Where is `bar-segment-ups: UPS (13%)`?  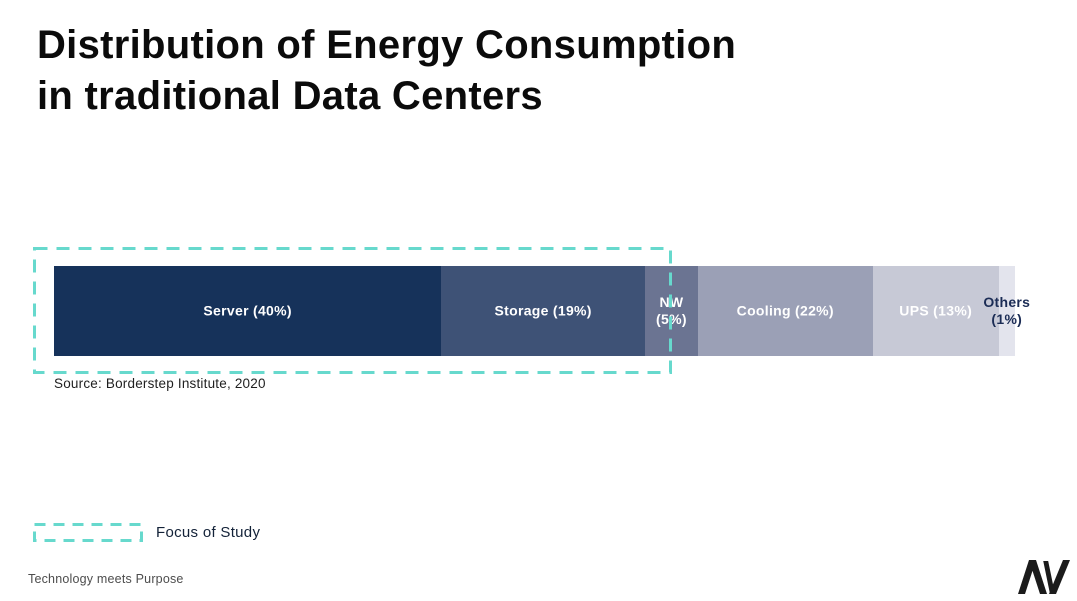 bar-segment-ups: UPS (13%) is located at coordinates (935, 311).